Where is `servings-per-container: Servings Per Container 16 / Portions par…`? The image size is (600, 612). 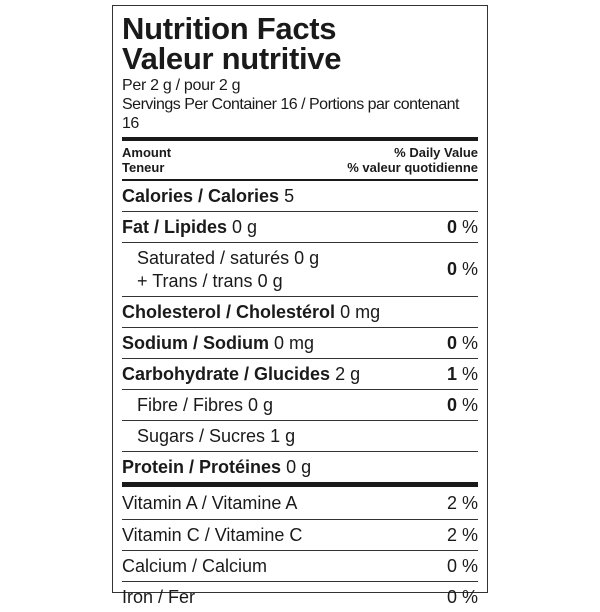 servings-per-container: Servings Per Container 16 / Portions par… is located at coordinates (290, 114).